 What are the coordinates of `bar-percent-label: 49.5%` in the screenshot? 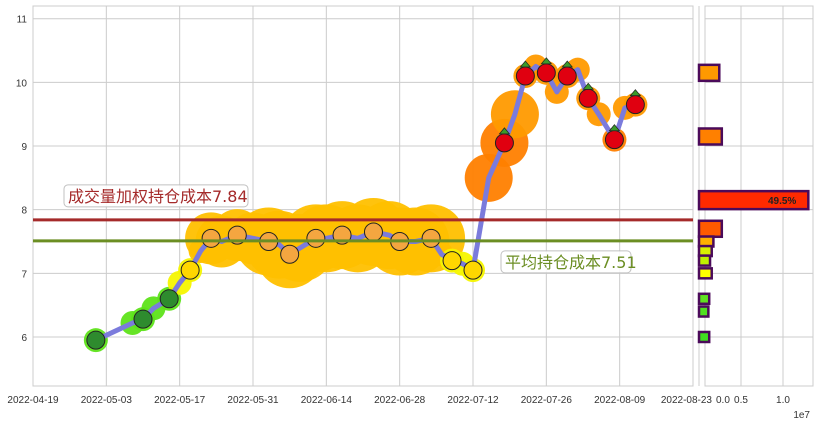 It's located at (782, 201).